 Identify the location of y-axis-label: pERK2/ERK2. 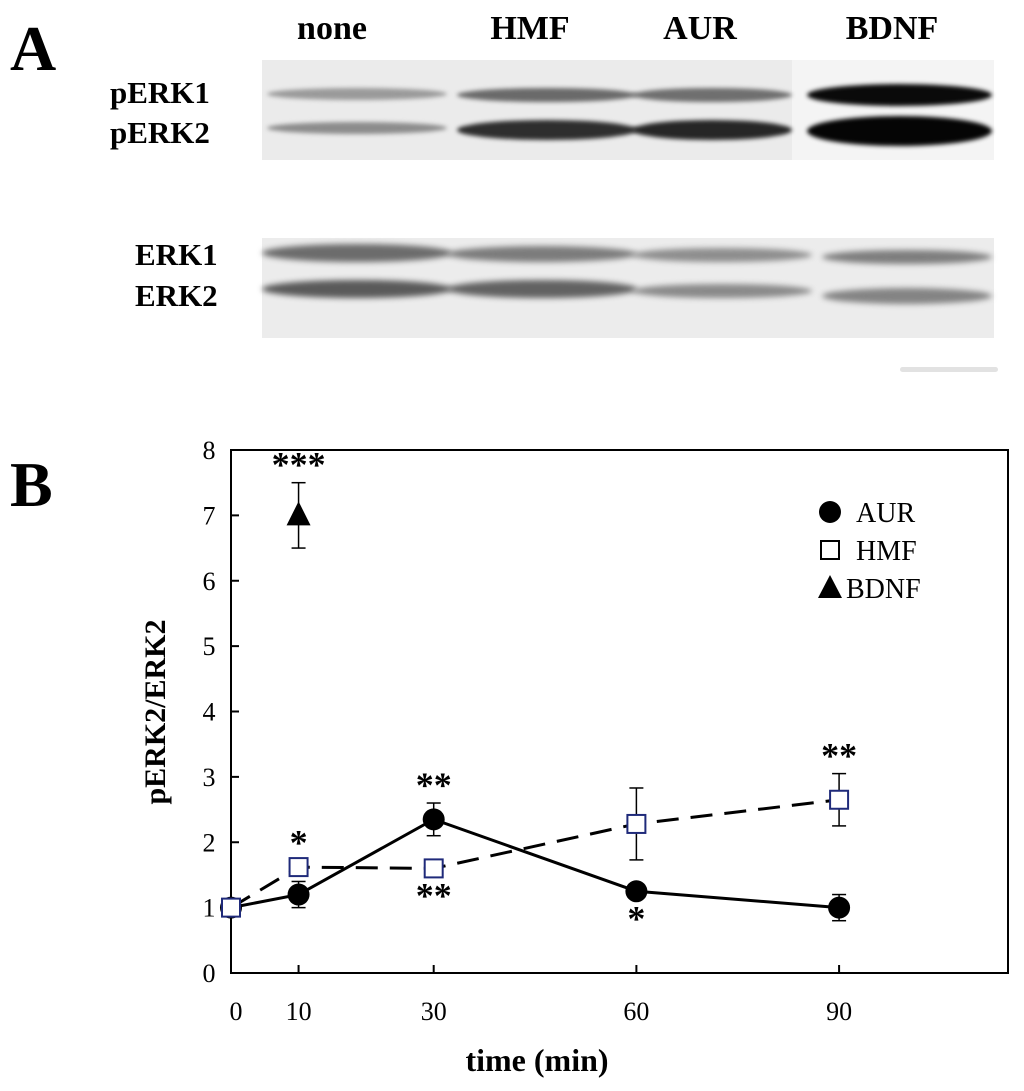
(155, 711).